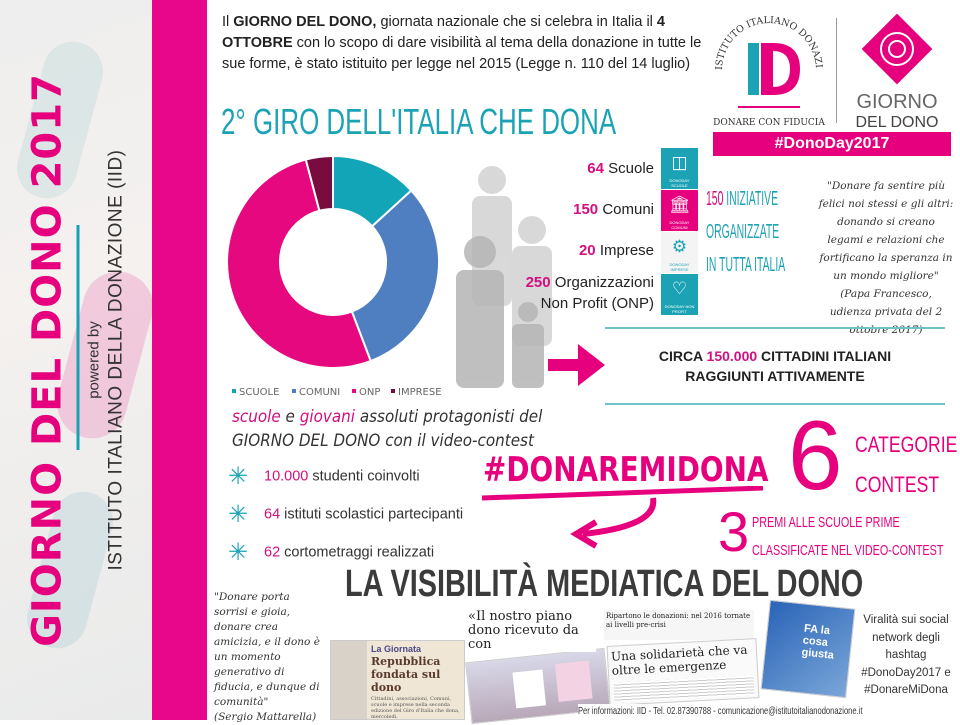 The height and width of the screenshot is (725, 960). What do you see at coordinates (815, 455) in the screenshot?
I see `categories-count: 6` at bounding box center [815, 455].